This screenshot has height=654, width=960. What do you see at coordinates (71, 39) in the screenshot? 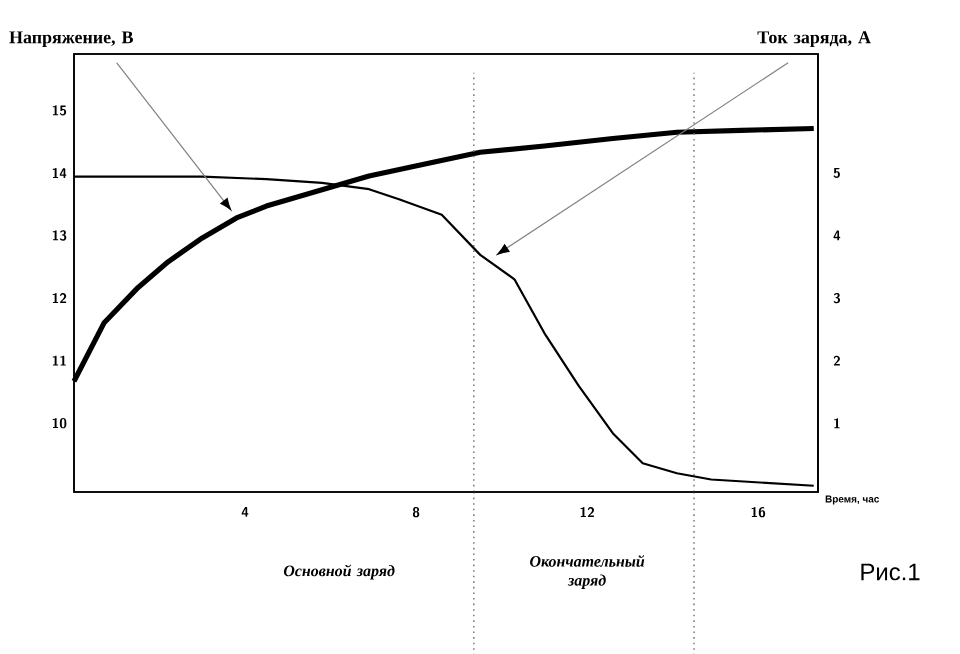
I see `y-axis-title: Напряжение, В` at bounding box center [71, 39].